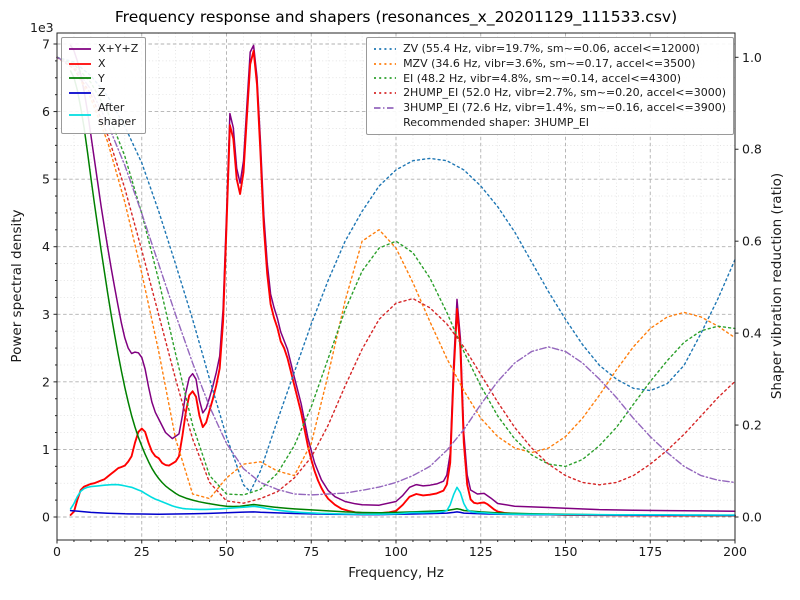 The height and width of the screenshot is (600, 800). I want to click on legend-label-x: X, so click(102, 63).